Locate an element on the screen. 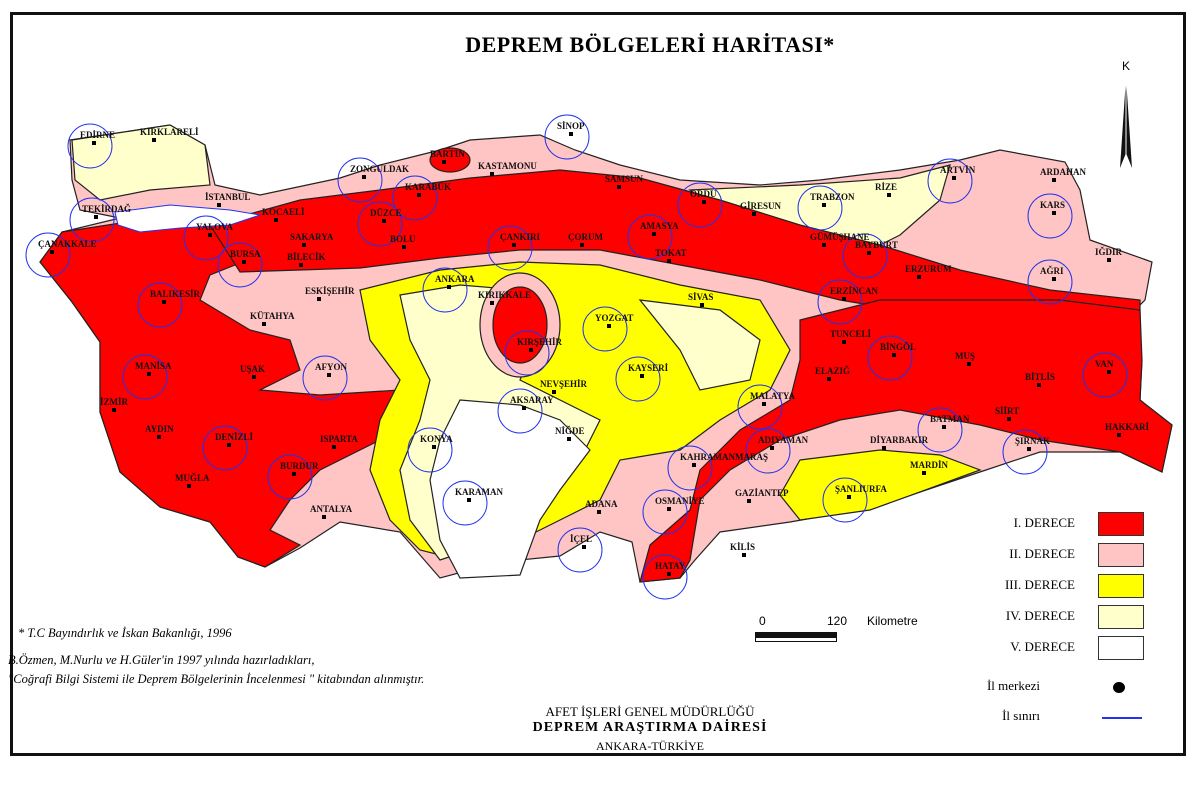  city-label: KAHRAMANMARAŞ is located at coordinates (724, 457).